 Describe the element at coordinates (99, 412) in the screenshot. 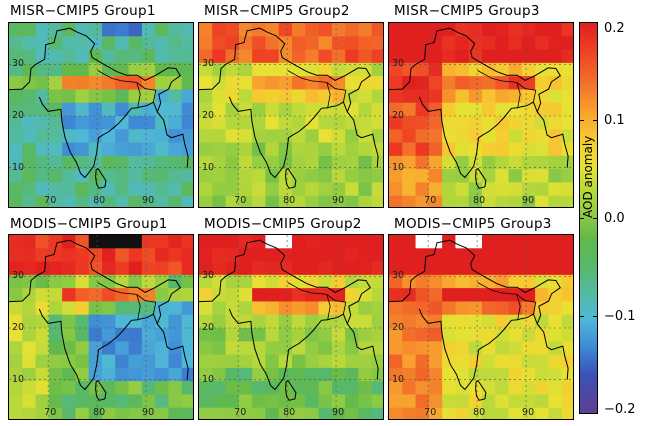

I see `longitude-tick-label: 80` at that location.